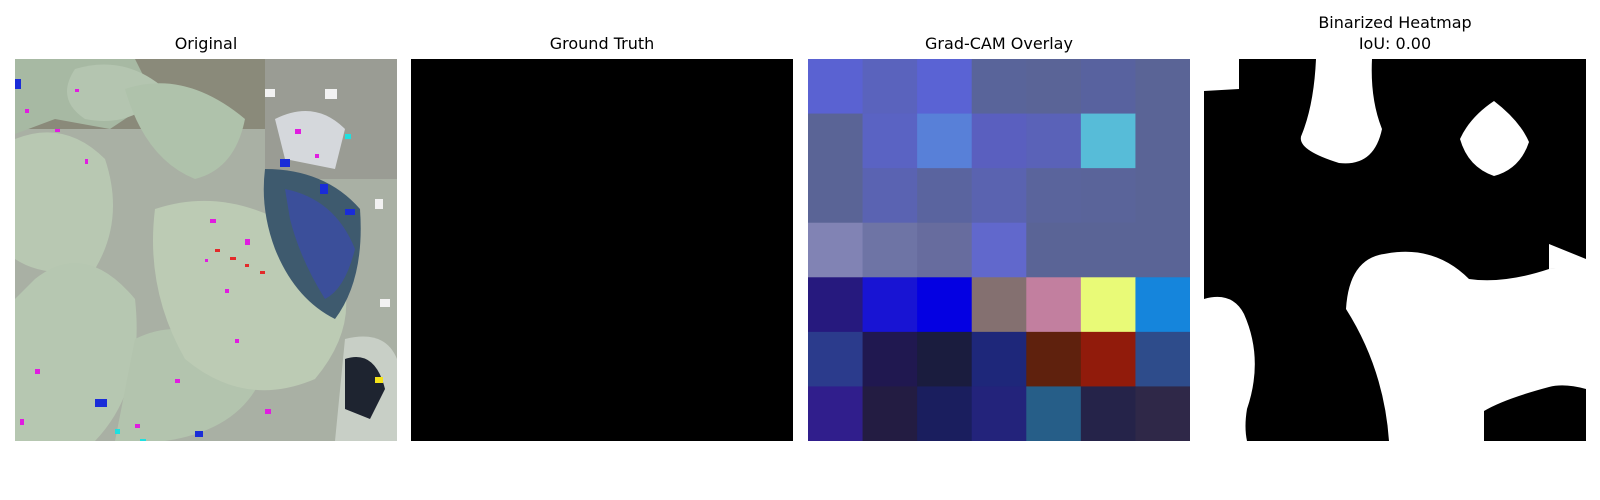 This screenshot has height=500, width=1600. Describe the element at coordinates (1395, 22) in the screenshot. I see `panel-title-binarized-line1: Binarized Heatmap` at that location.